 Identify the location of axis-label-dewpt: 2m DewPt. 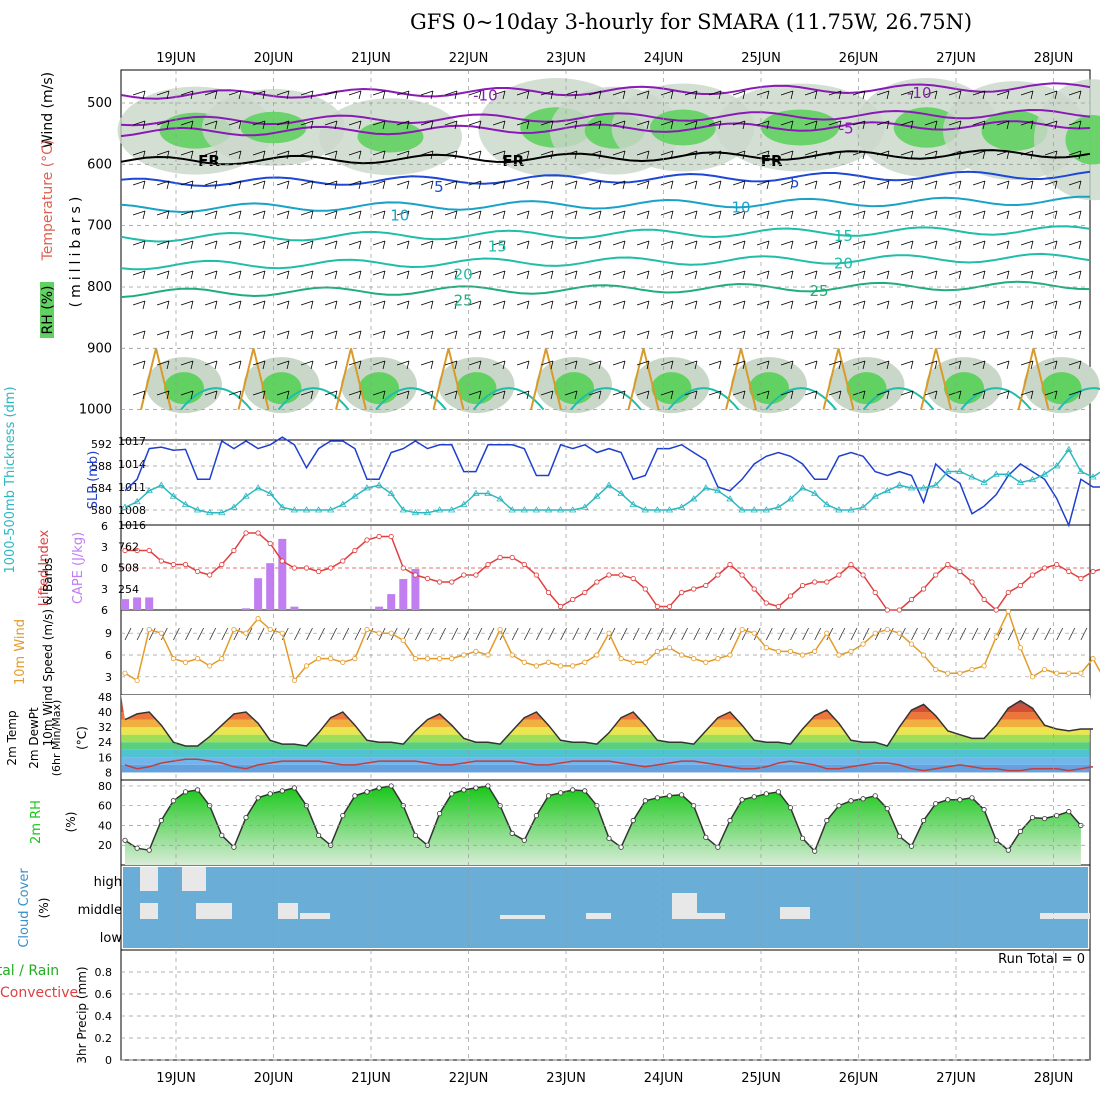
(34, 738).